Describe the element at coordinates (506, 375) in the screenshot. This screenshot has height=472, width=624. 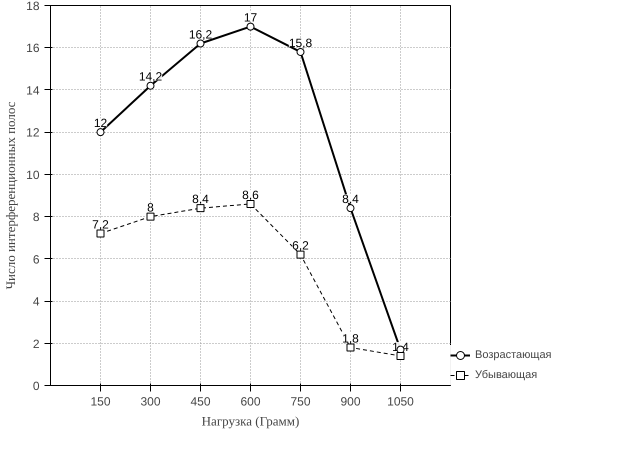
I see `legend-label: Убывающая` at that location.